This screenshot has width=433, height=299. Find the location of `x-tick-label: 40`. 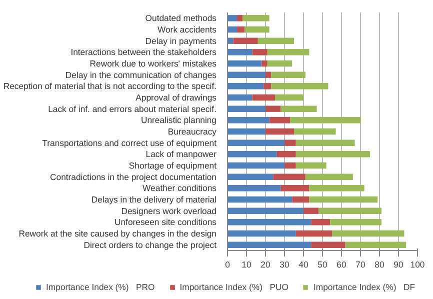

x-tick-label: 40 is located at coordinates (303, 265).